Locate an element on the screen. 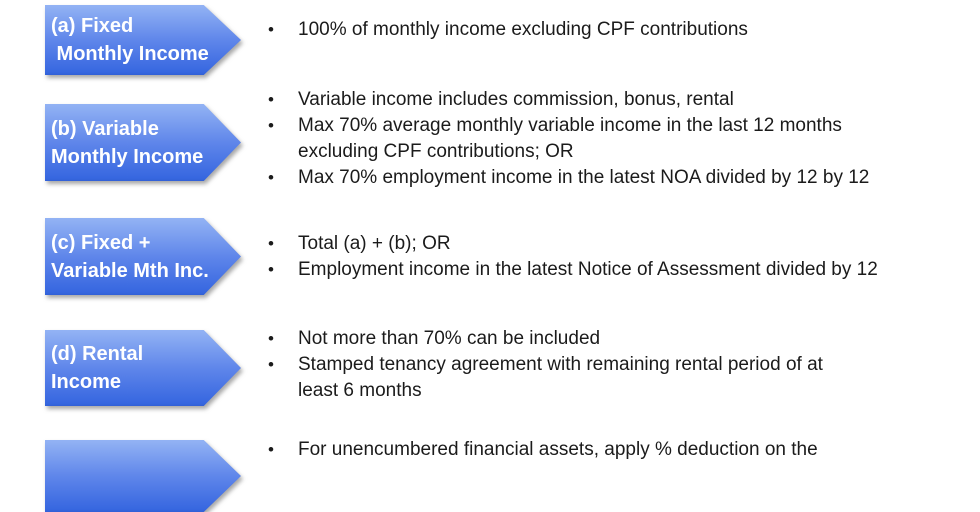 This screenshot has width=980, height=512. arrow-a-label-line2: Monthly Income is located at coordinates (130, 54).